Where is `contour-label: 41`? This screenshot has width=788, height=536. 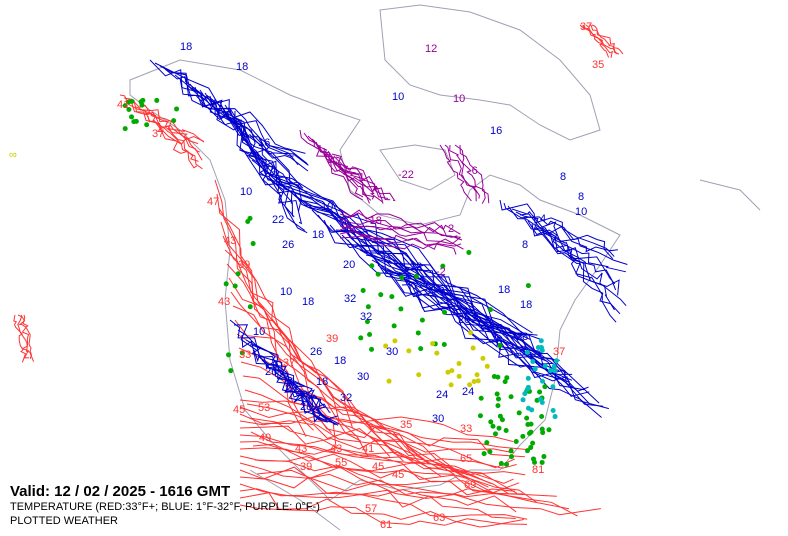
contour-label: 41 is located at coordinates (123, 105).